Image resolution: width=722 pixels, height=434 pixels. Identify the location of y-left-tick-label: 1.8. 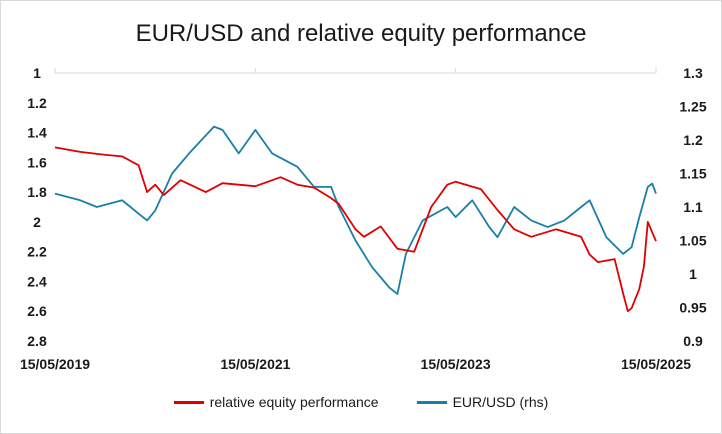
(37, 192).